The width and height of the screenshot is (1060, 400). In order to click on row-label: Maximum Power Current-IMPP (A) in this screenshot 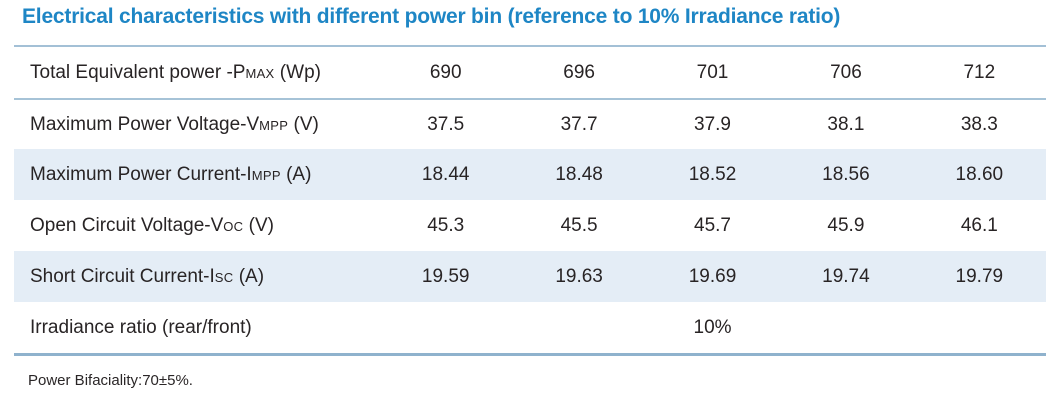, I will do `click(196, 175)`.